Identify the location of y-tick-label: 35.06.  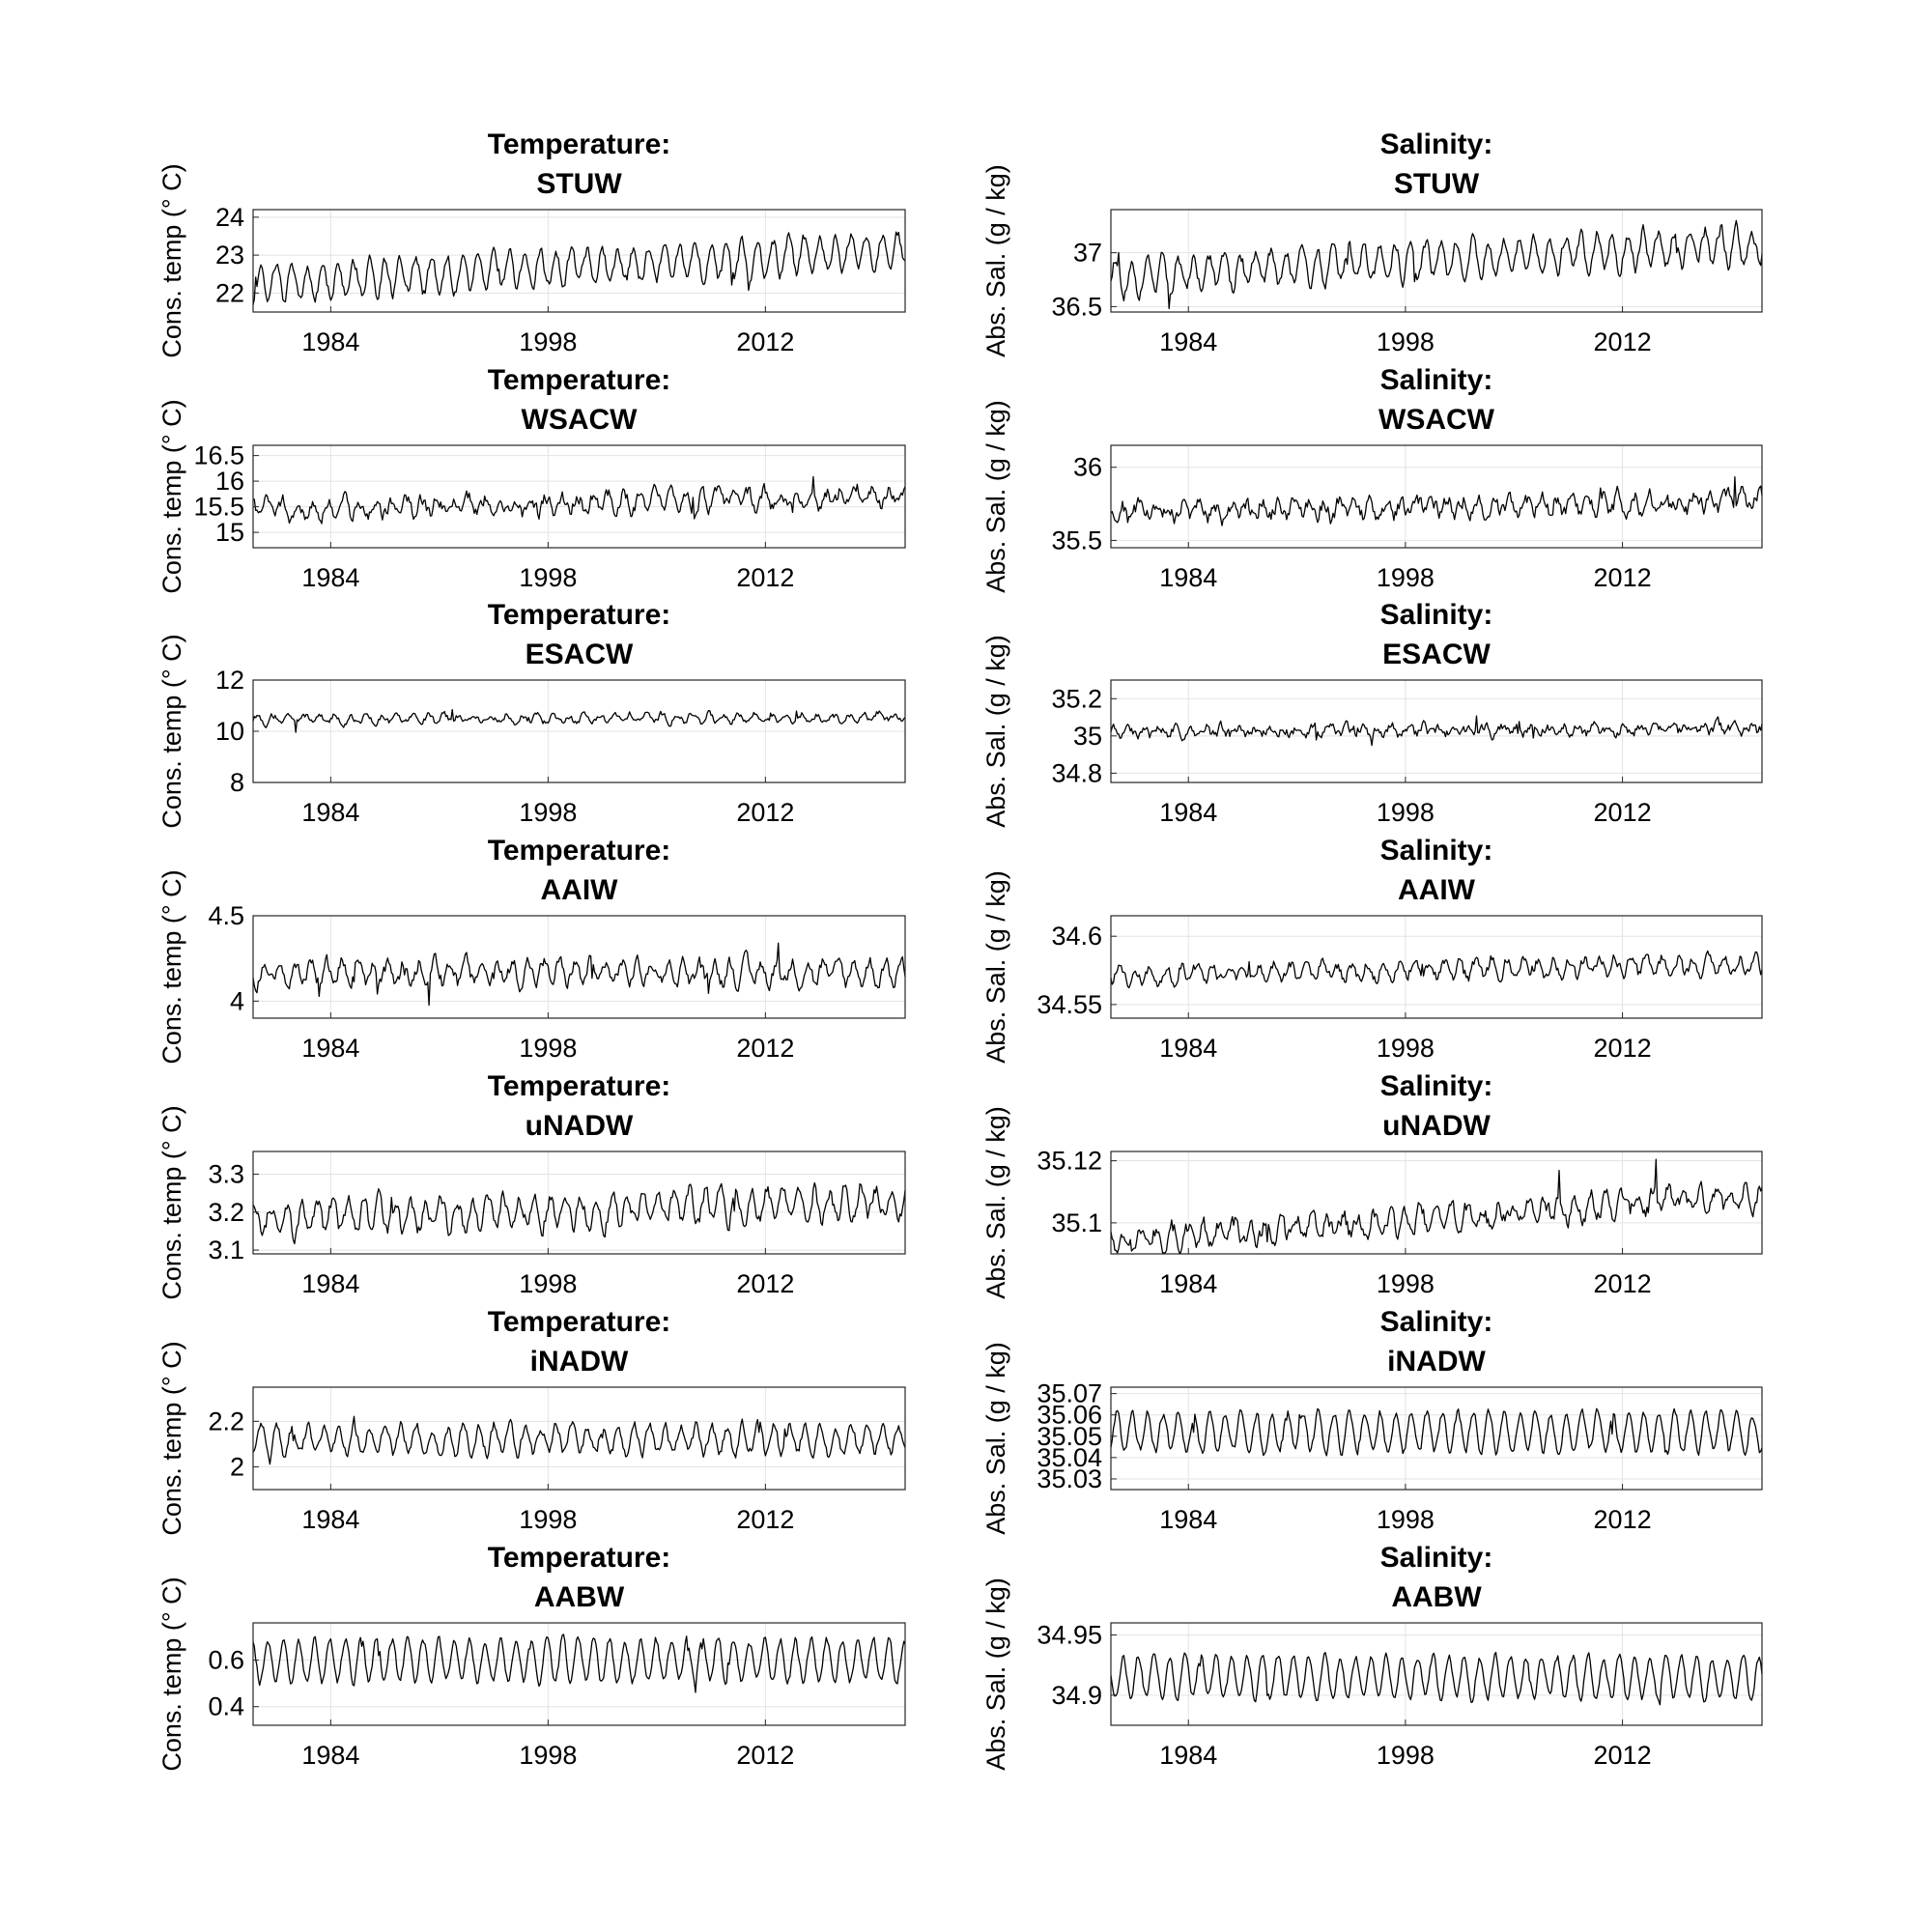
(1069, 1415).